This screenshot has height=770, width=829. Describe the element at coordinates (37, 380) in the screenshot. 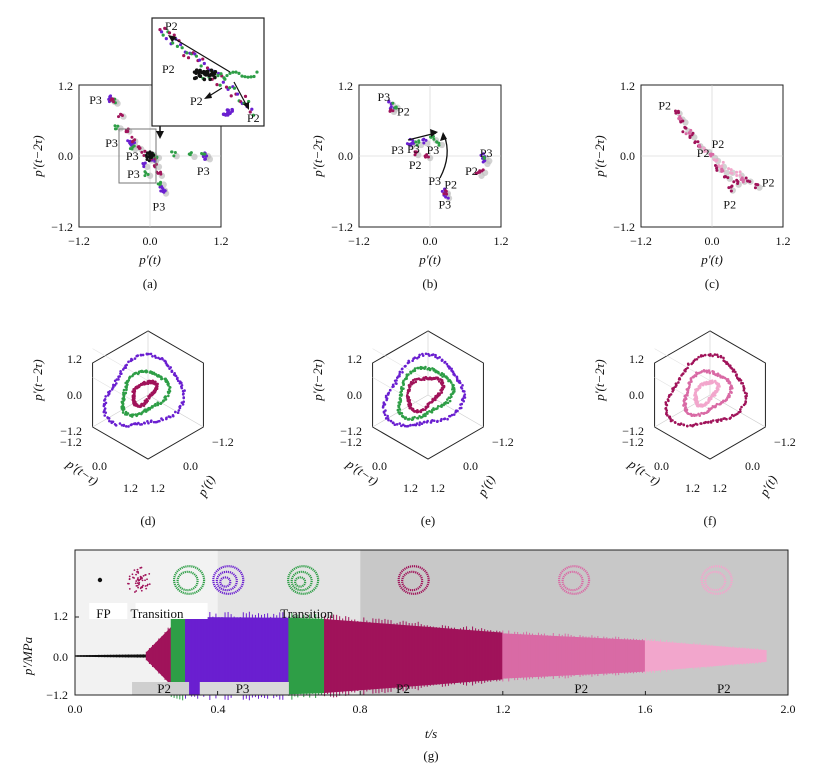

I see `panel-d-zlabel: p'(t−2τ)` at that location.